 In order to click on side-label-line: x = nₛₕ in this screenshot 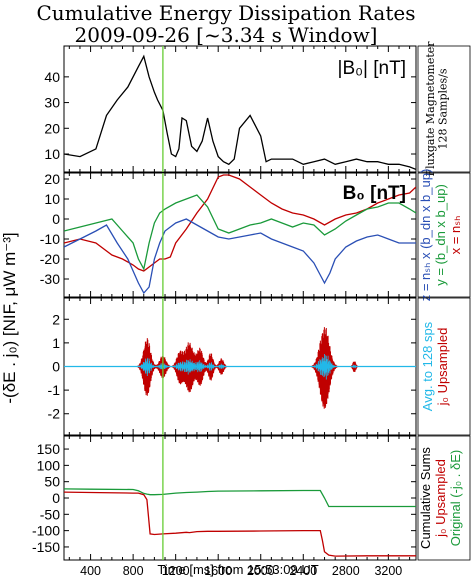, I will do `click(455, 235)`.